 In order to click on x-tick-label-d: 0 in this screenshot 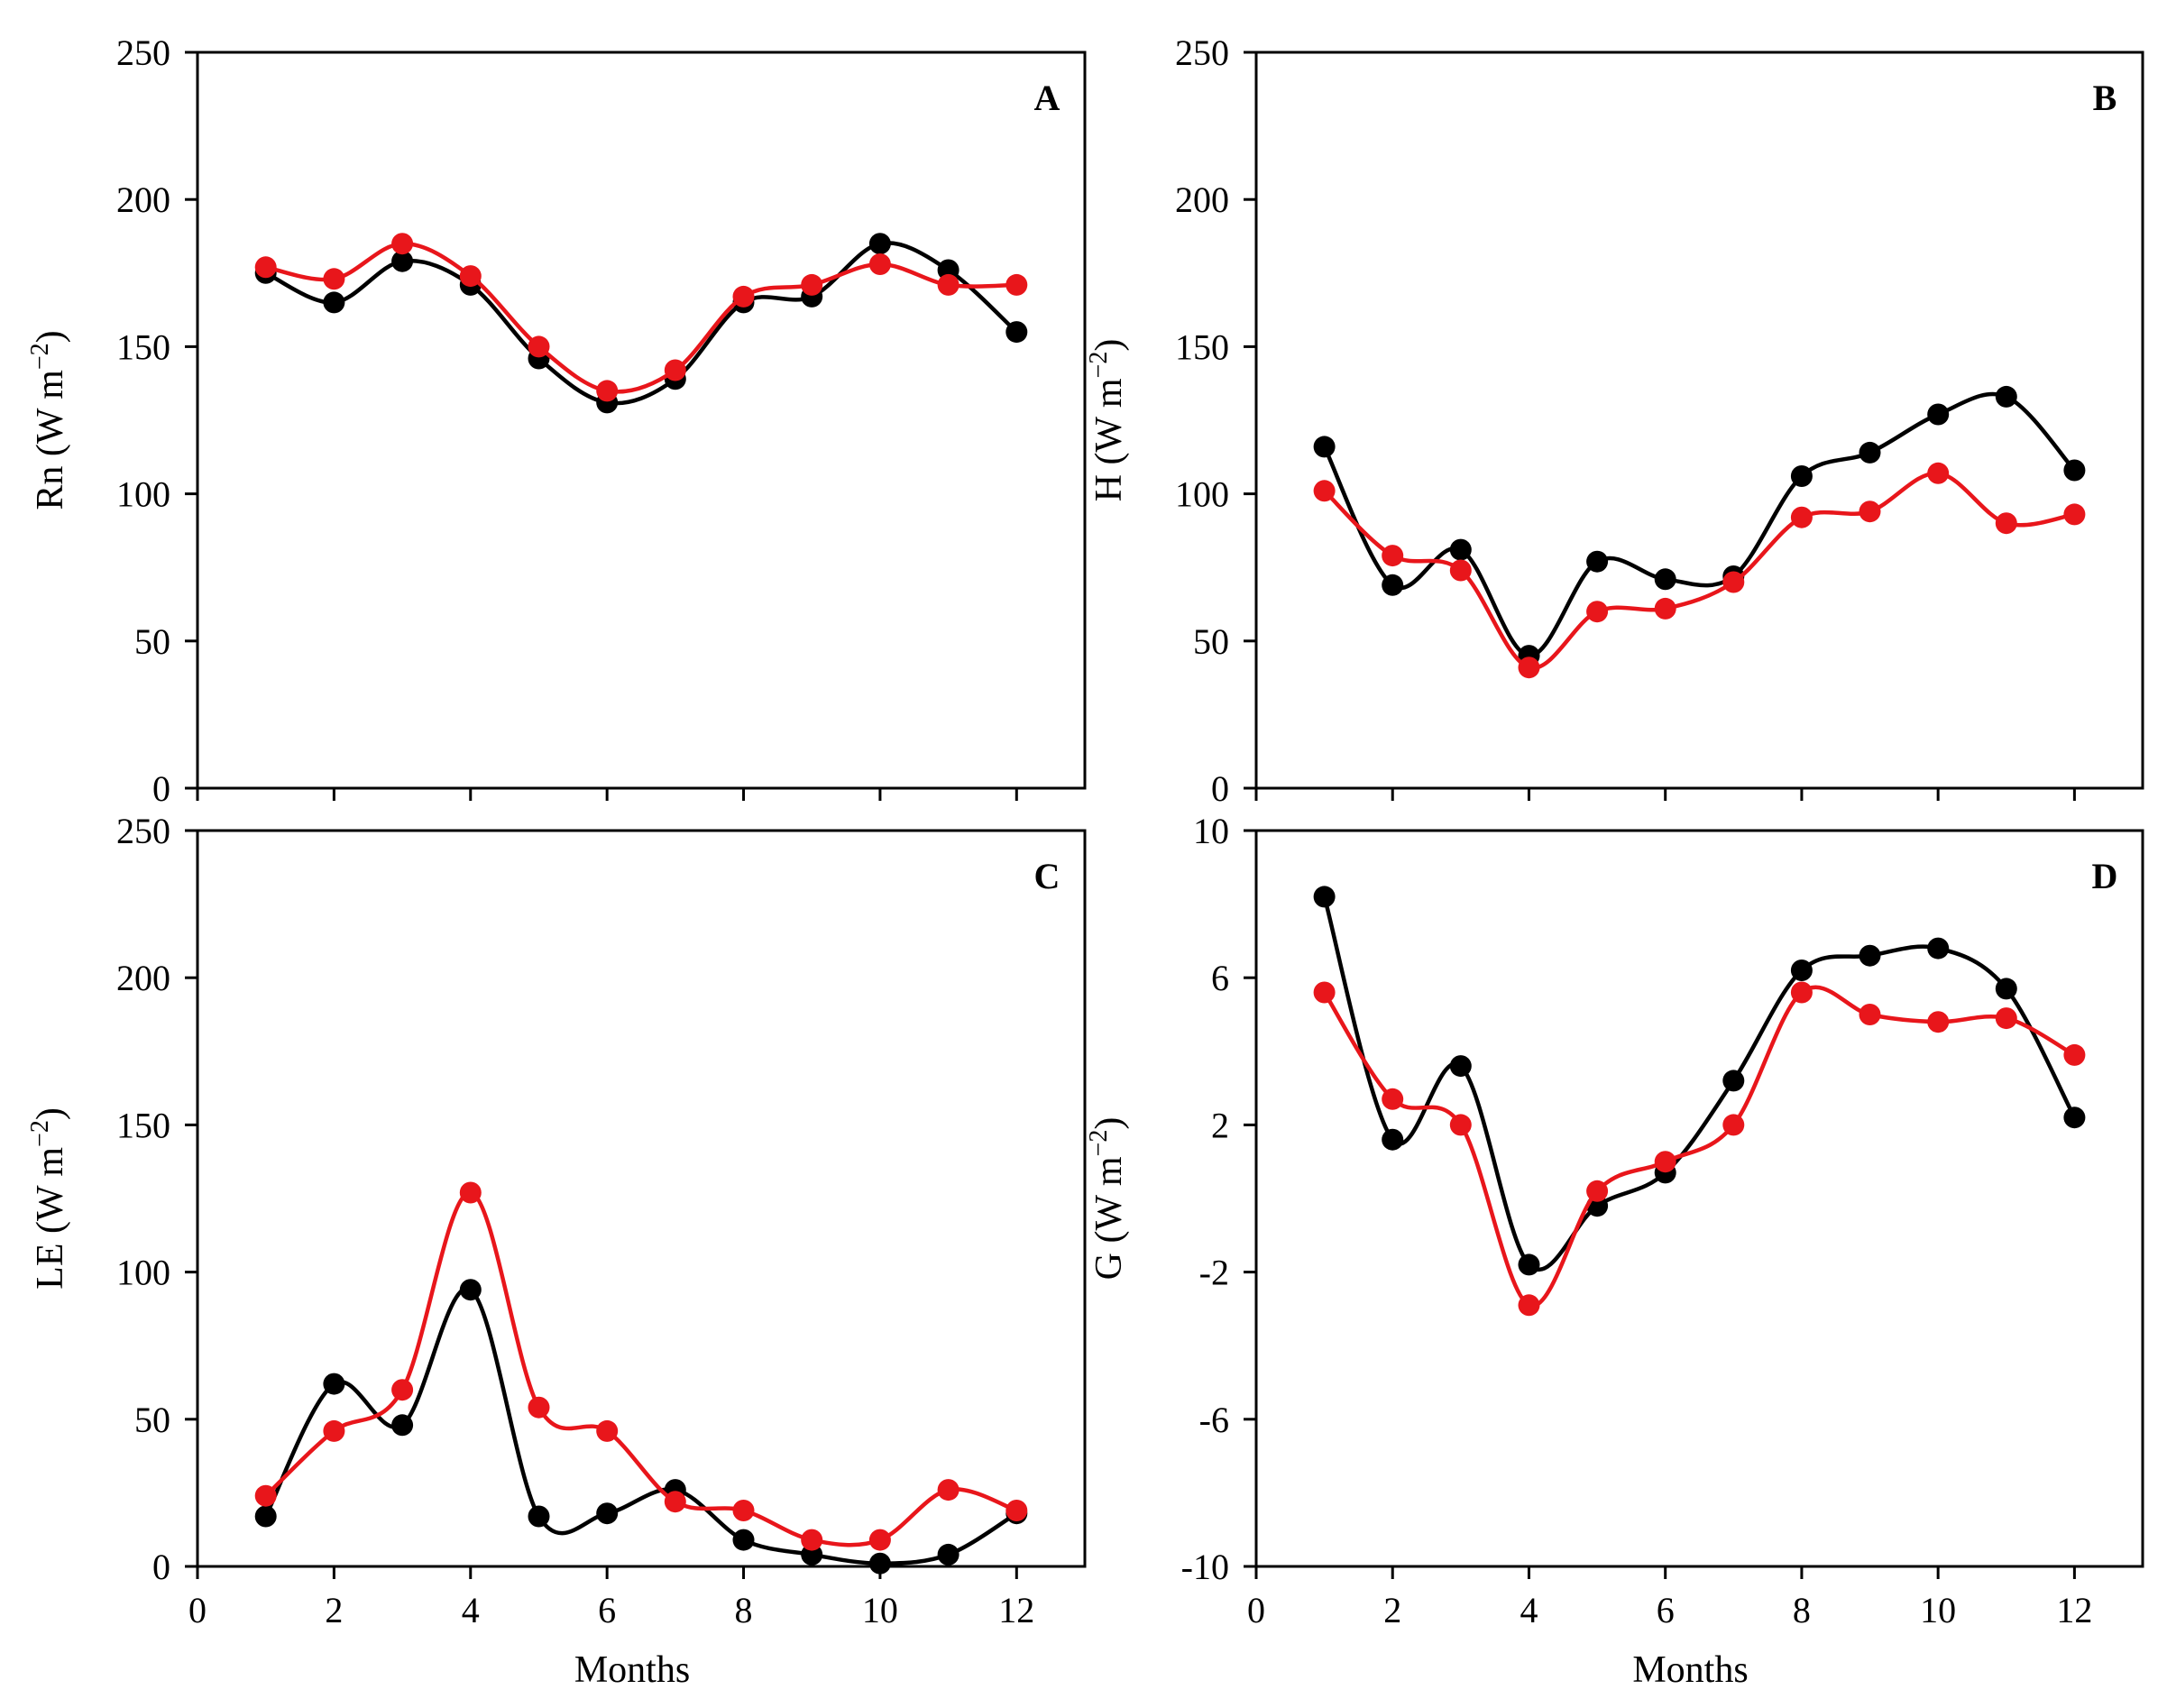, I will do `click(1256, 1610)`.